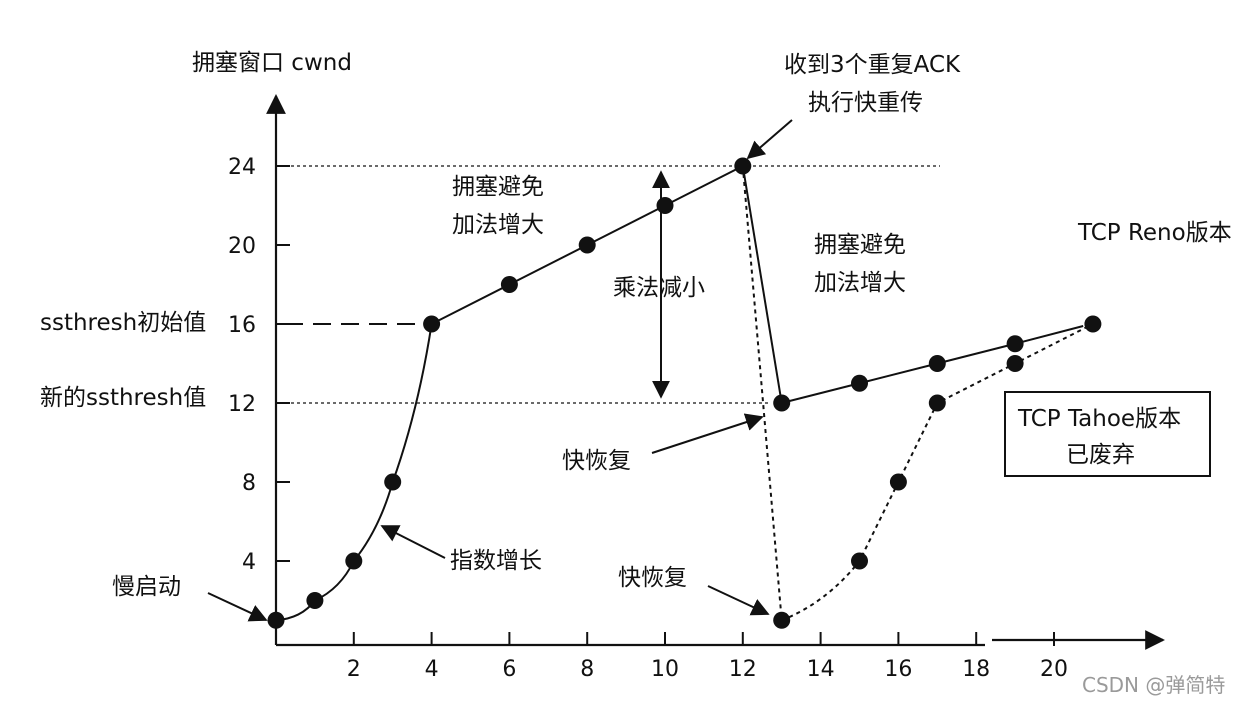  Describe the element at coordinates (123, 323) in the screenshot. I see `ssthresh-init-label: ssthresh初始值` at that location.